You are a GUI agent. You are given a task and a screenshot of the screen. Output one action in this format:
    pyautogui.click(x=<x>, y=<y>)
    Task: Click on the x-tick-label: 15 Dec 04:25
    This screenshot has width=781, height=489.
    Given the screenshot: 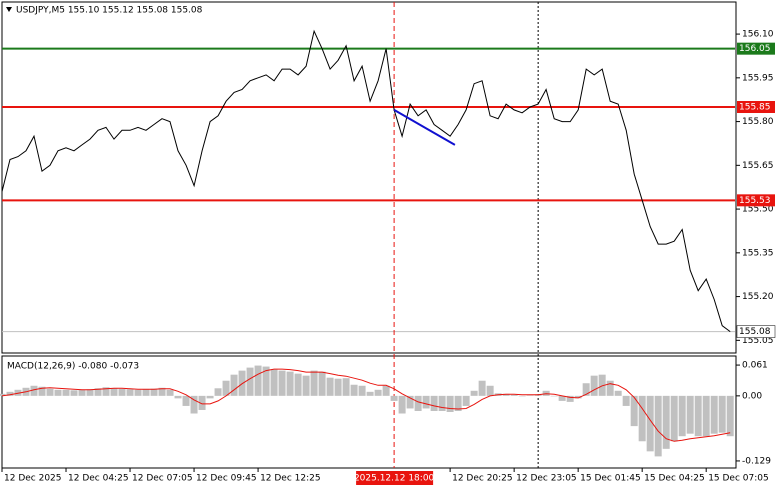 What is the action you would take?
    pyautogui.click(x=674, y=479)
    